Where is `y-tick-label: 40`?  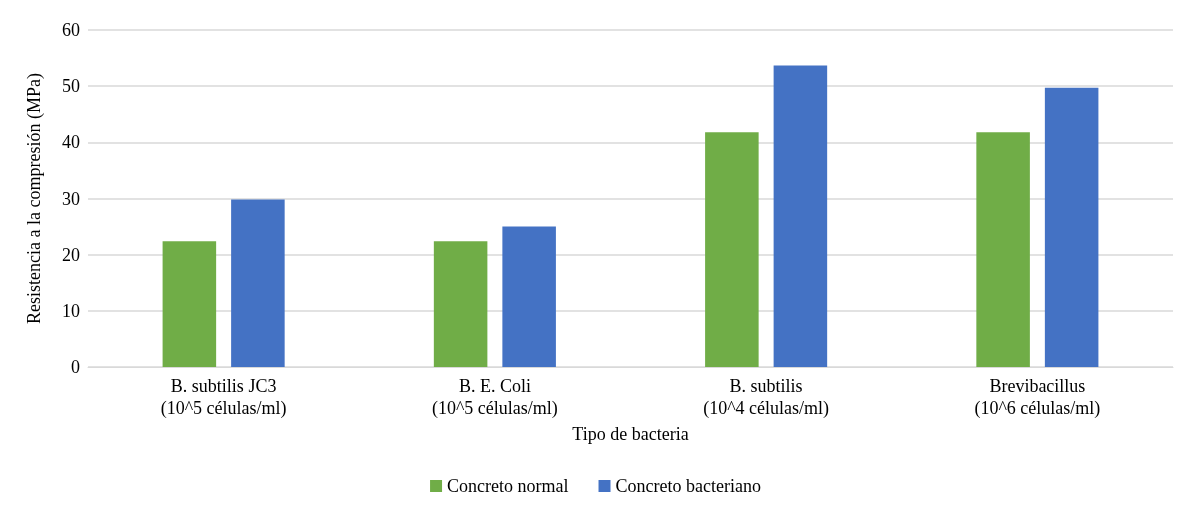
y-tick-label: 40 is located at coordinates (71, 142).